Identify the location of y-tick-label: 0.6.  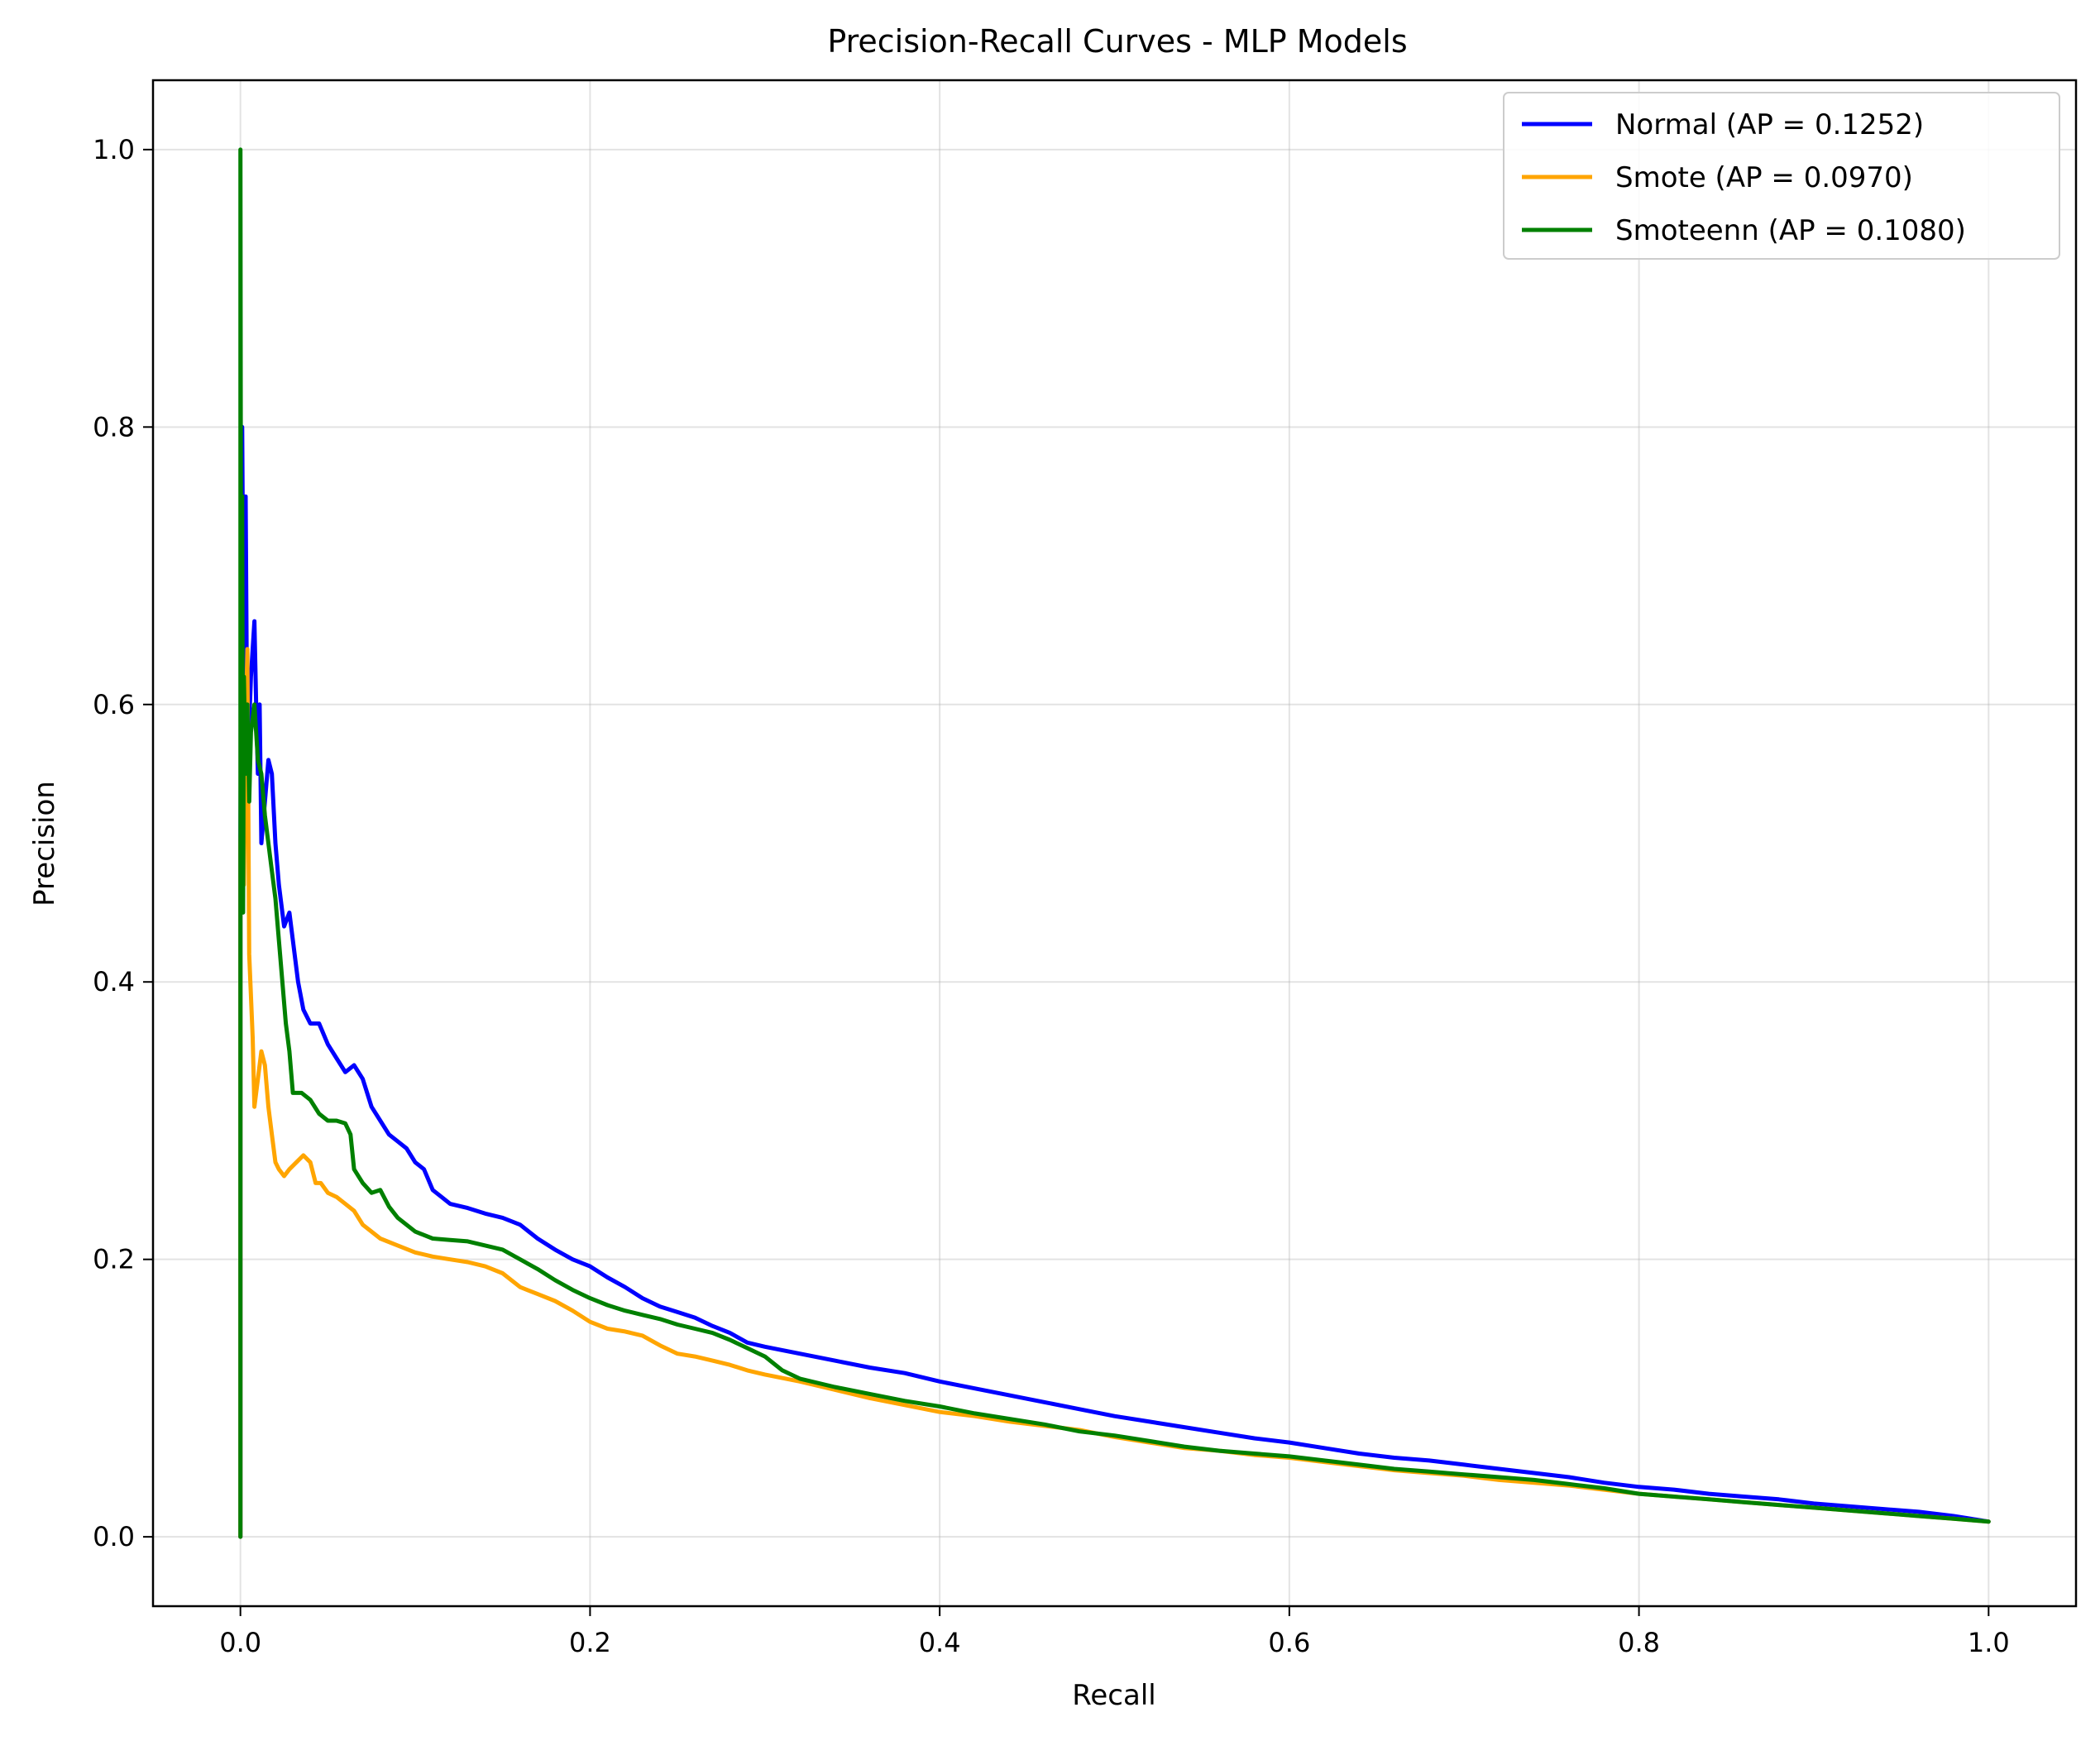
(114, 704).